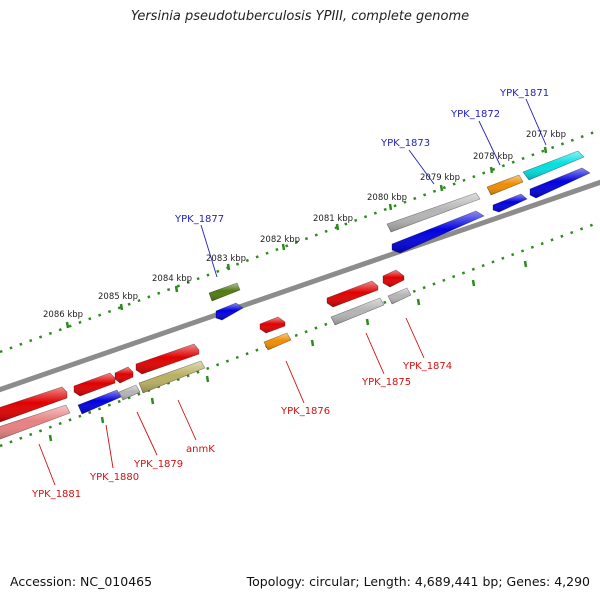 The width and height of the screenshot is (600, 600). I want to click on scale-label: 2079 kbp, so click(440, 178).